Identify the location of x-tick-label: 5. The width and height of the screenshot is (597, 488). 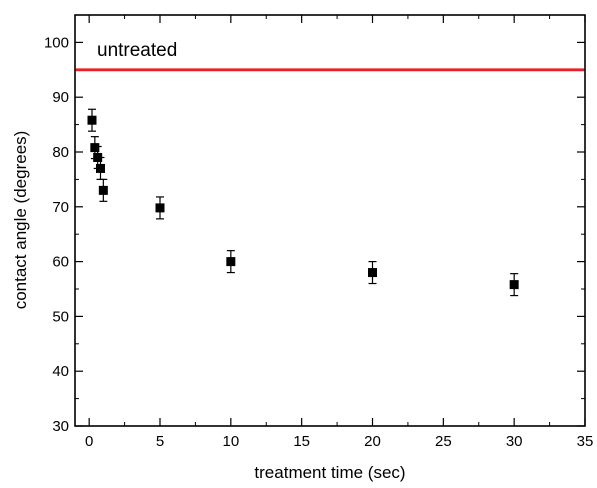
(160, 441).